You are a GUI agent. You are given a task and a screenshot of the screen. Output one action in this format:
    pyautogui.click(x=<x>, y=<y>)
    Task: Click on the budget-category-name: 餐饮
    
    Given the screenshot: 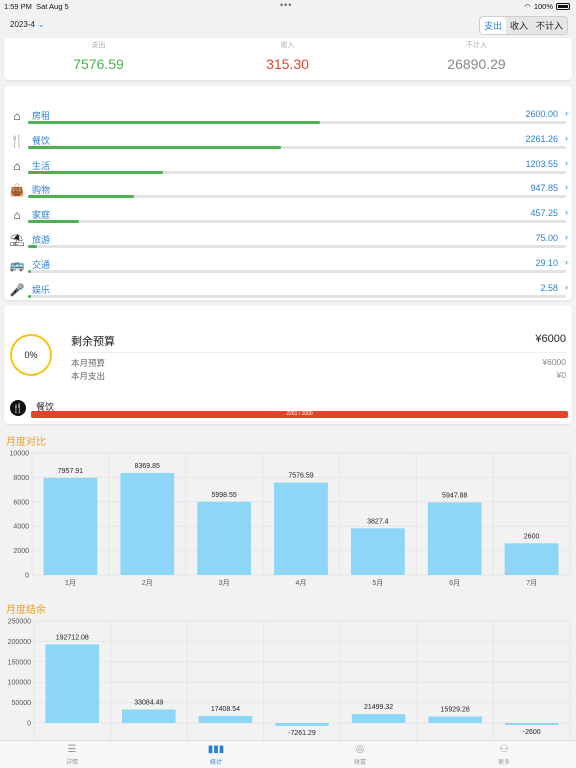 What is the action you would take?
    pyautogui.click(x=45, y=407)
    